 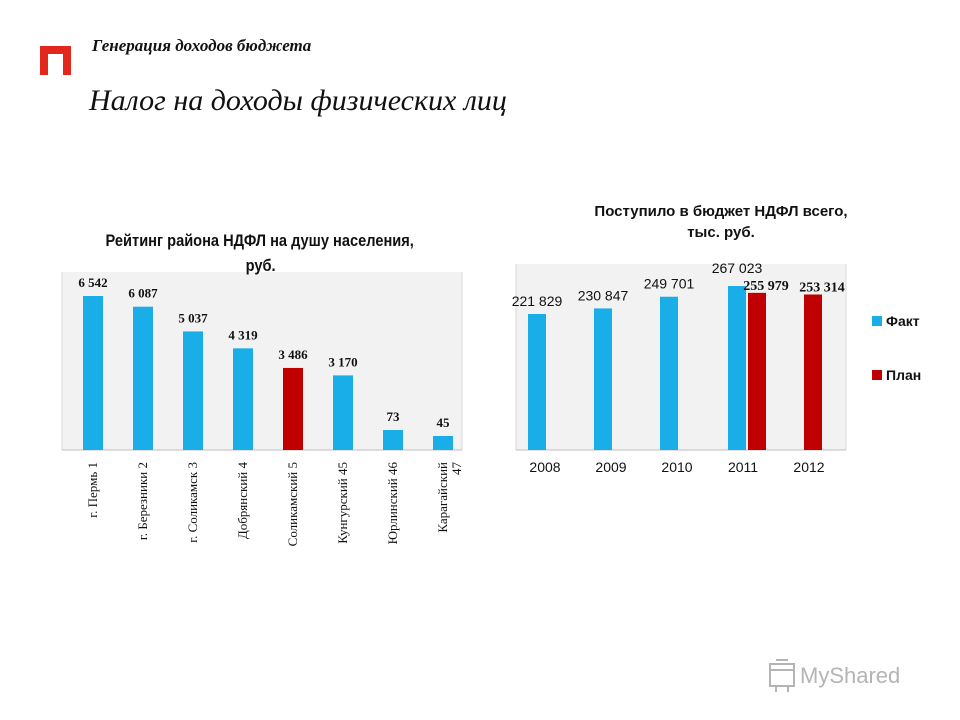 What do you see at coordinates (392, 503) in the screenshot?
I see `category-label: Юрлинский 46` at bounding box center [392, 503].